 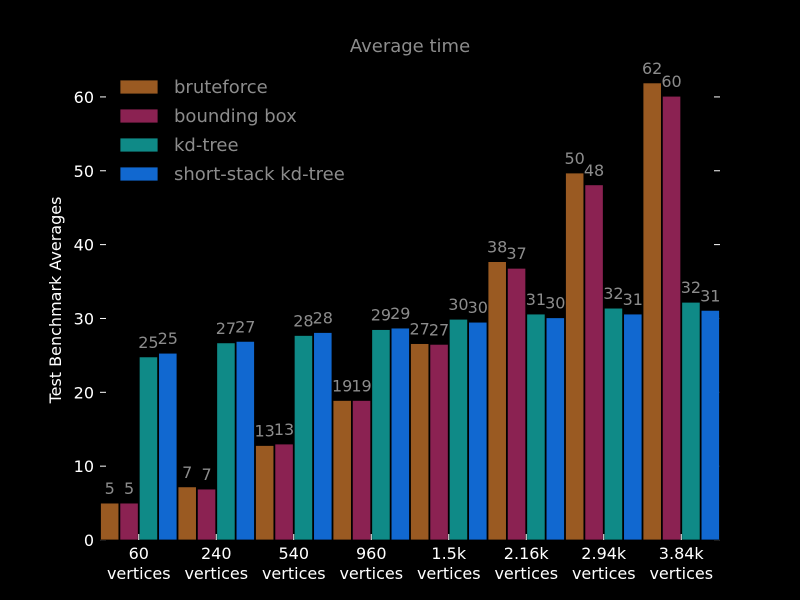 What do you see at coordinates (84, 466) in the screenshot?
I see `y-tick-label: 10` at bounding box center [84, 466].